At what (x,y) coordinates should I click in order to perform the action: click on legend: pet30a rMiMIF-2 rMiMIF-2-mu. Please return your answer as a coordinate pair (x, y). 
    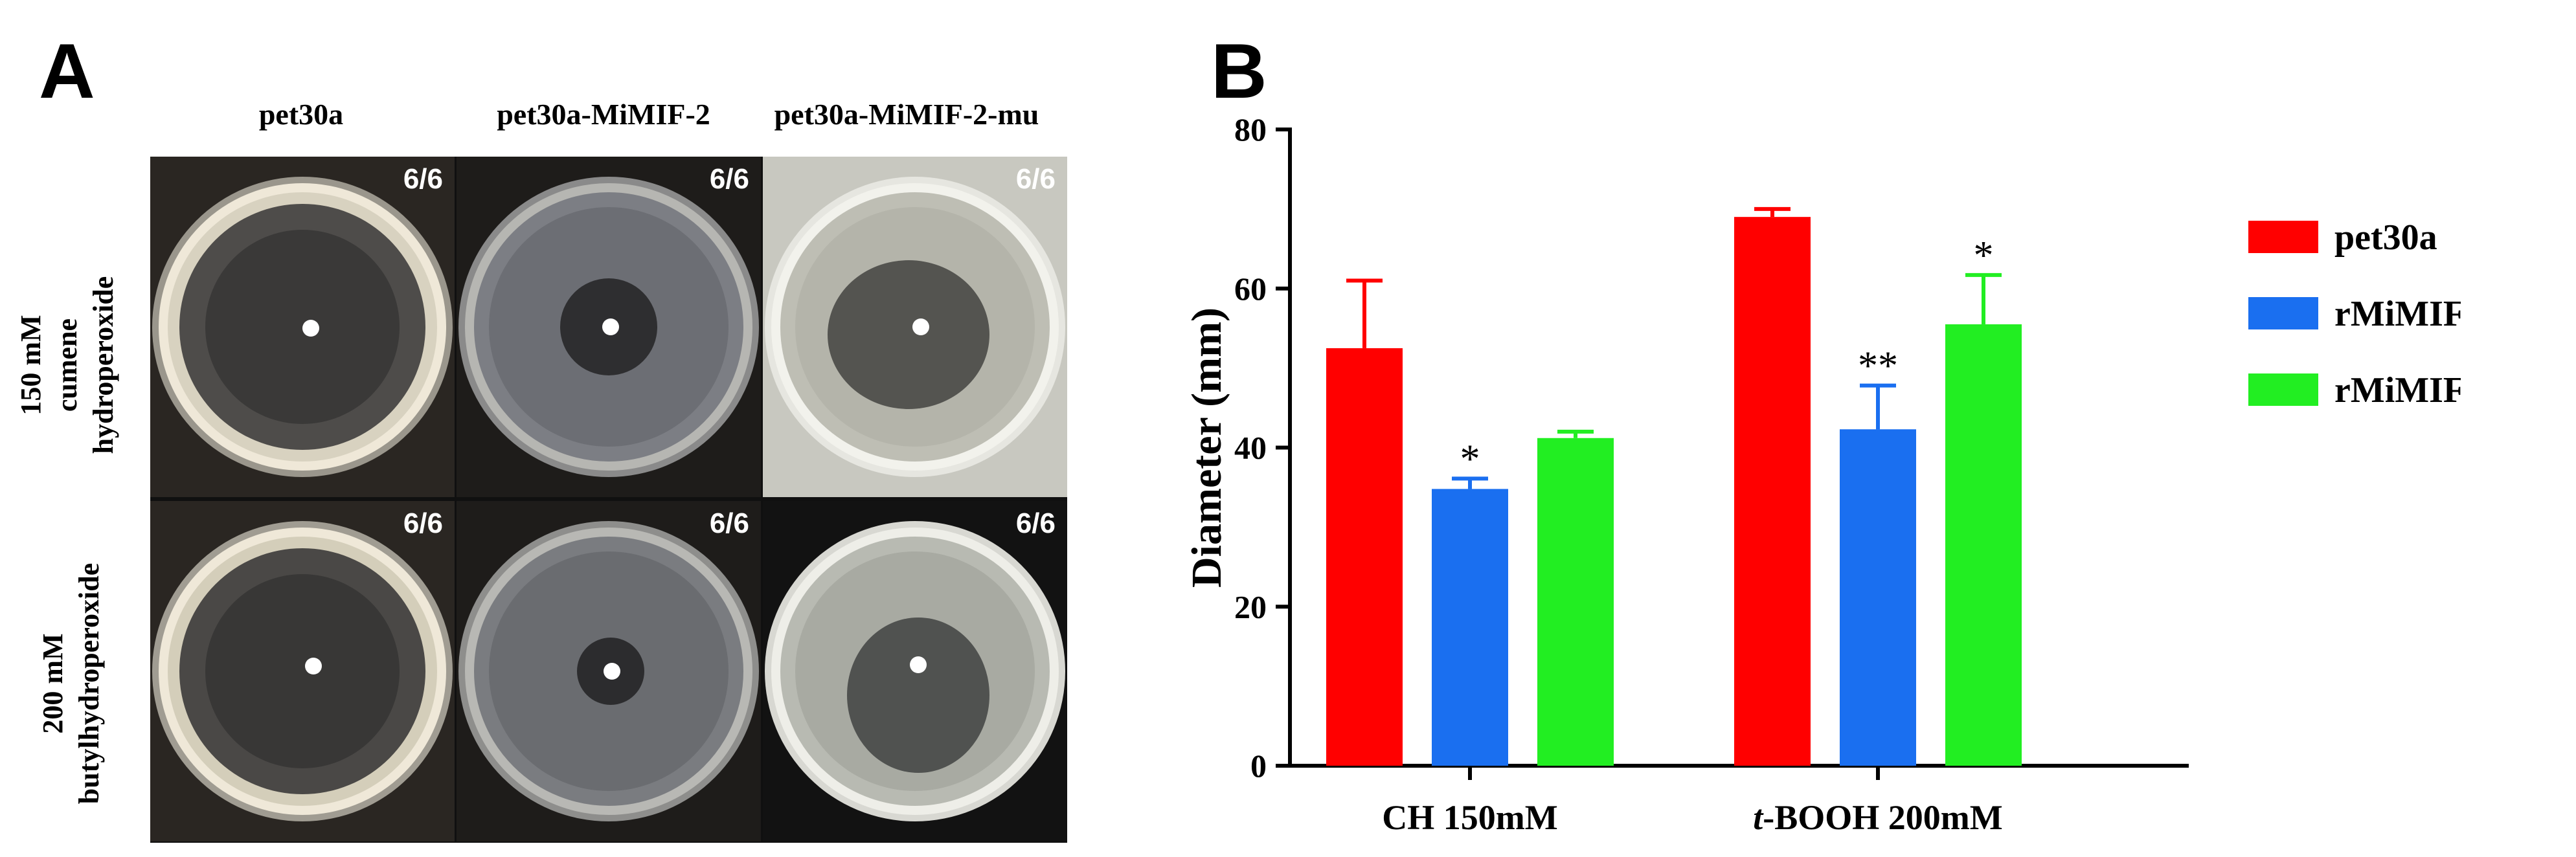
    Looking at the image, I should click on (2354, 313).